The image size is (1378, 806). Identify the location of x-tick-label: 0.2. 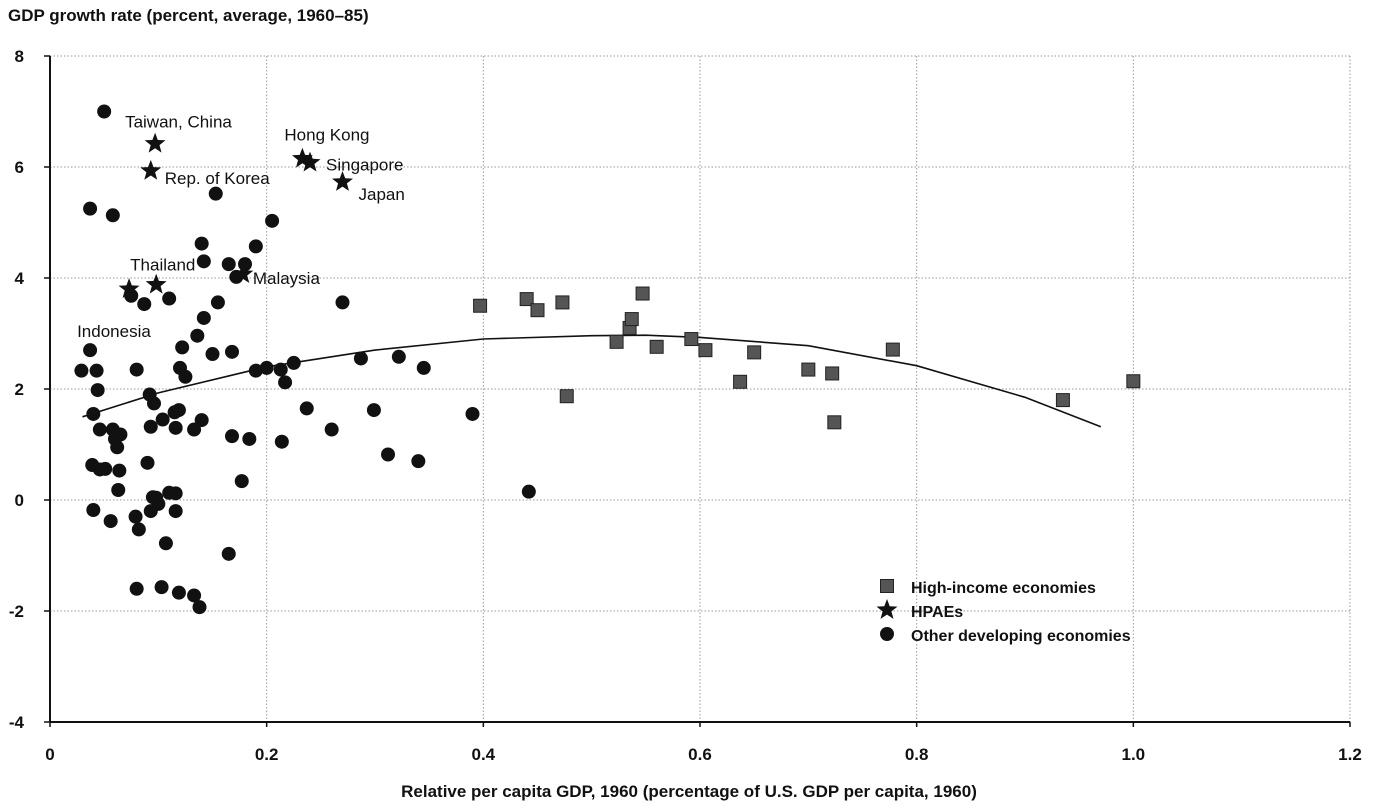
(267, 754).